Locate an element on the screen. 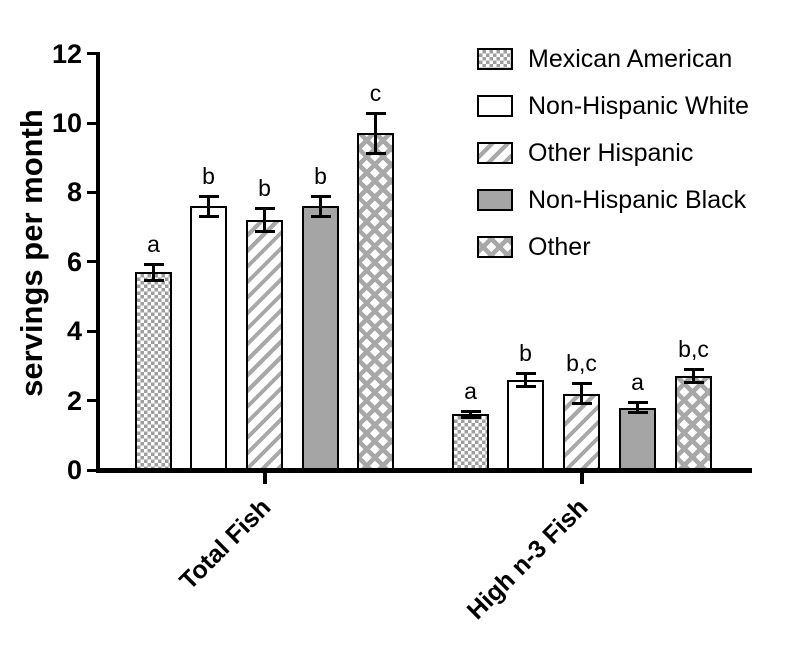 The height and width of the screenshot is (668, 787). bar-non-hispanic-white-high-n-3-fish is located at coordinates (525, 426).